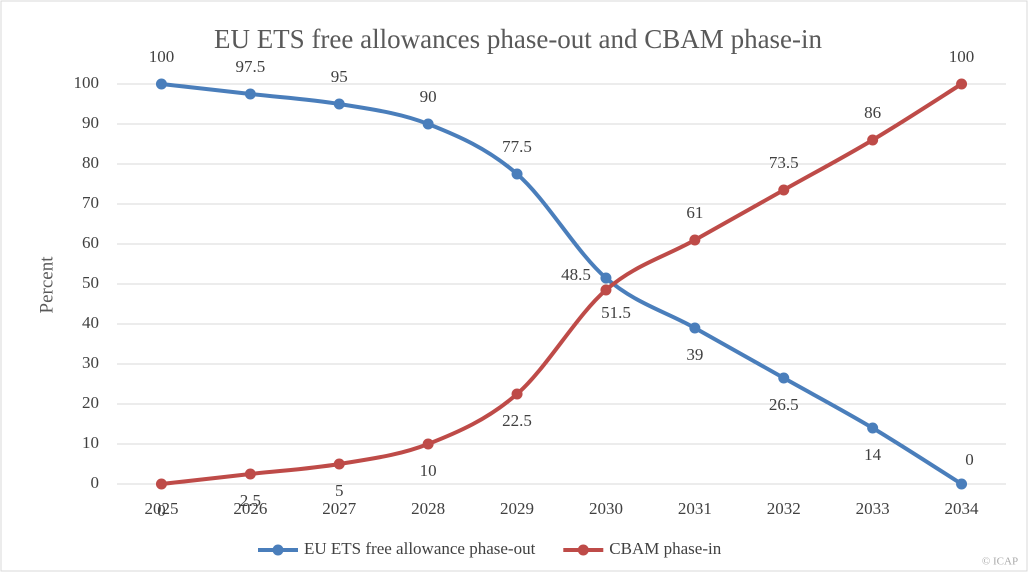  What do you see at coordinates (665, 548) in the screenshot?
I see `legend-label: CBAM phase-in` at bounding box center [665, 548].